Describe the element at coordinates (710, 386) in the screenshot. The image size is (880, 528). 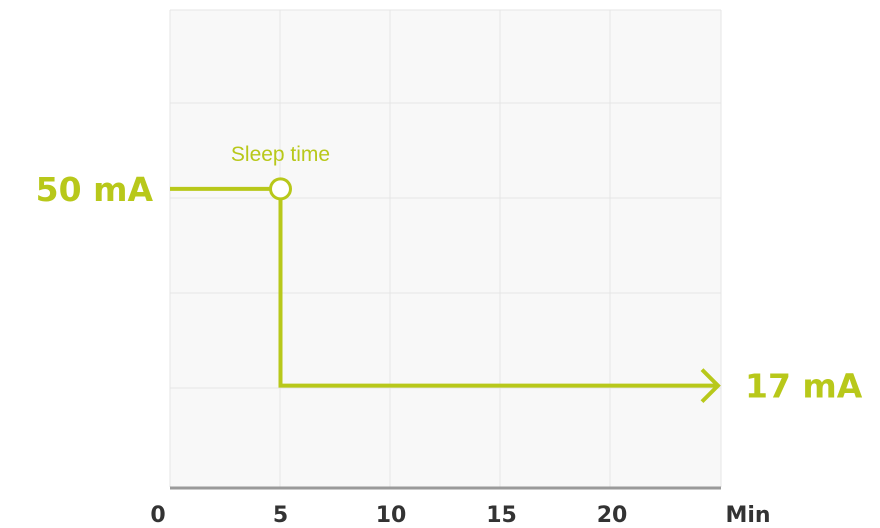
I see `series-end-arrowhead` at that location.